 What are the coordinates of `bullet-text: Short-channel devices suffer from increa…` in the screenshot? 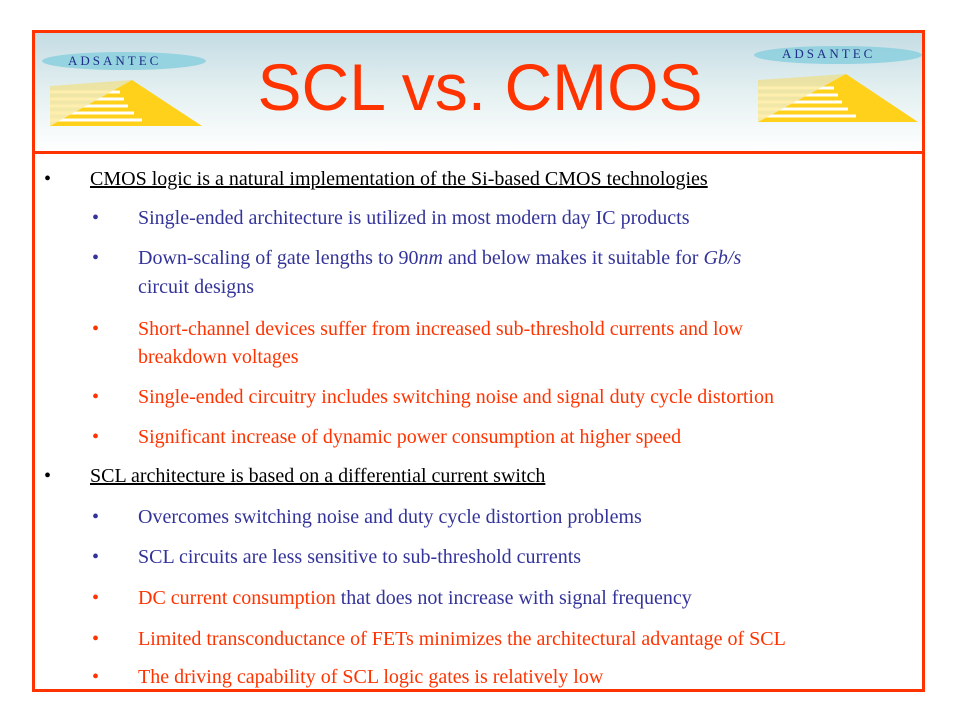 It's located at (440, 329).